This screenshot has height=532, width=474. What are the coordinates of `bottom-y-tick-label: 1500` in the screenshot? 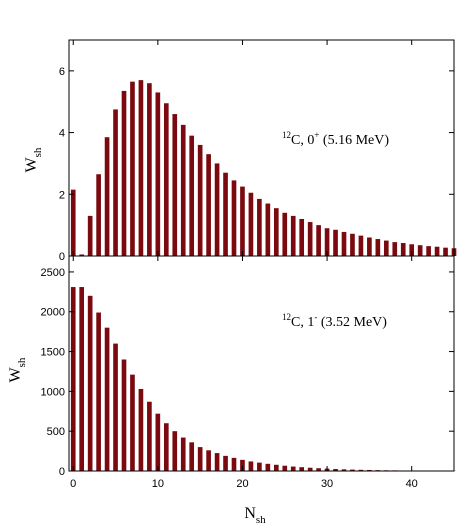 It's located at (53, 353).